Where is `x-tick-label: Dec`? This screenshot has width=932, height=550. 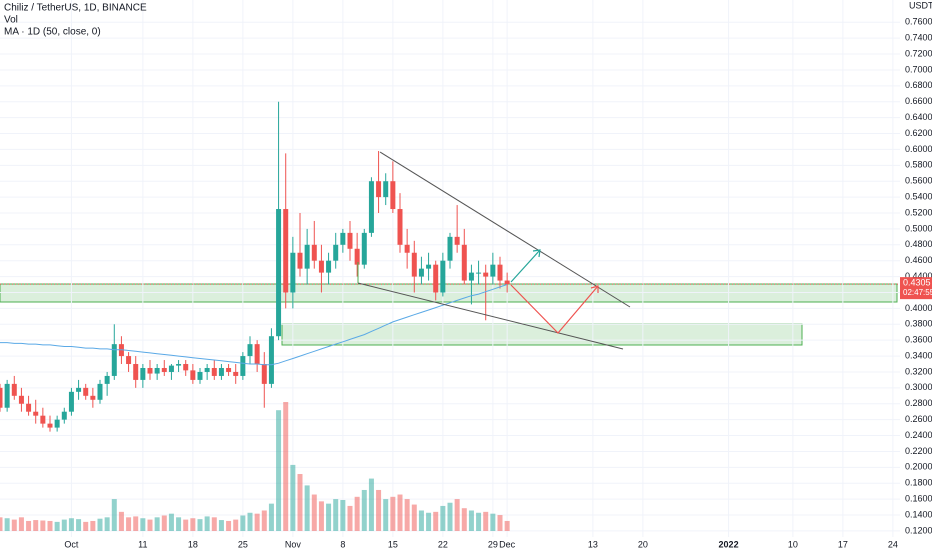 x-tick-label: Dec is located at coordinates (507, 544).